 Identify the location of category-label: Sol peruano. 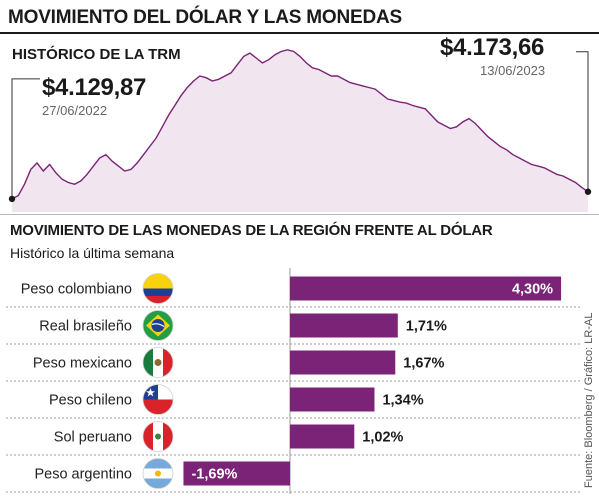
(93, 438).